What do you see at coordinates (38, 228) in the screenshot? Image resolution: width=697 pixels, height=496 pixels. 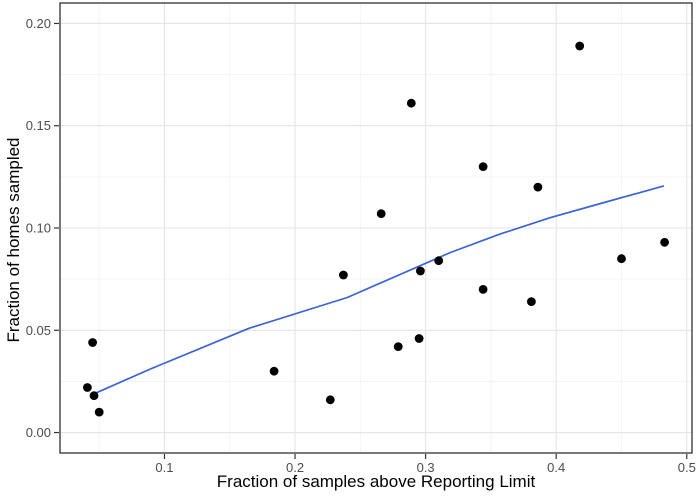 I see `y-tick-label: 0.10` at bounding box center [38, 228].